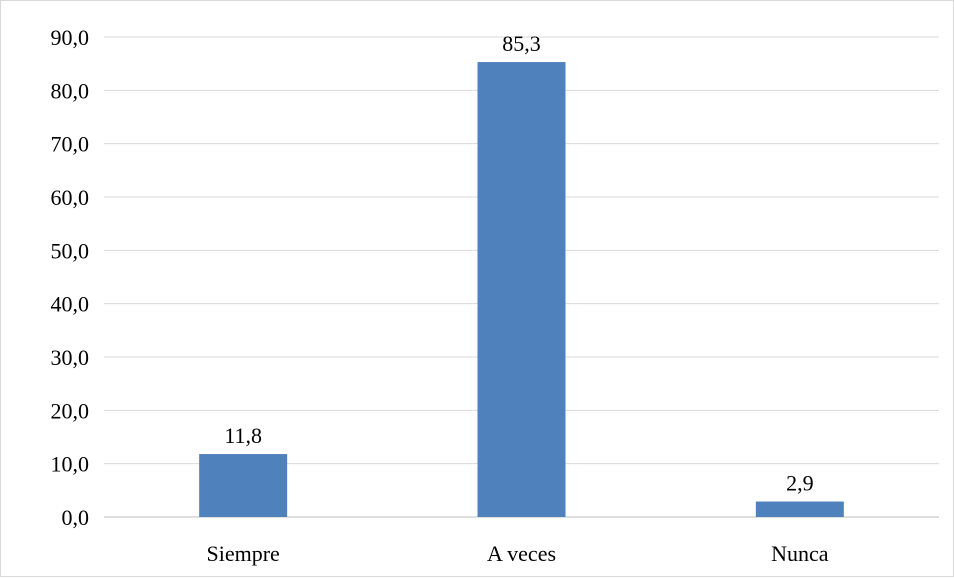  Describe the element at coordinates (70, 90) in the screenshot. I see `y-tick-label: 80,0` at that location.